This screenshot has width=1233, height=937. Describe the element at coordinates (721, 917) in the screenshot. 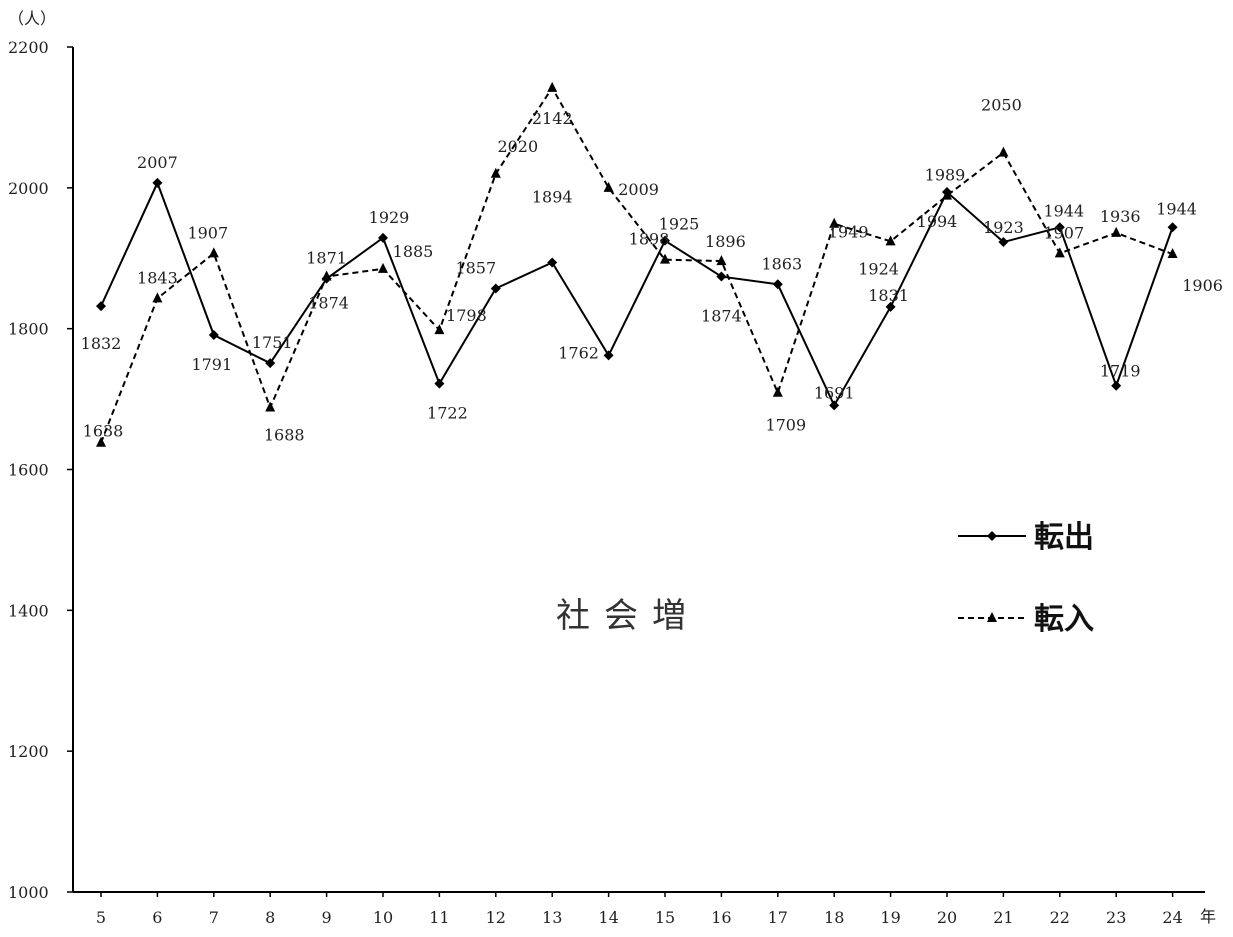

I see `x-tick-label: 16` at that location.